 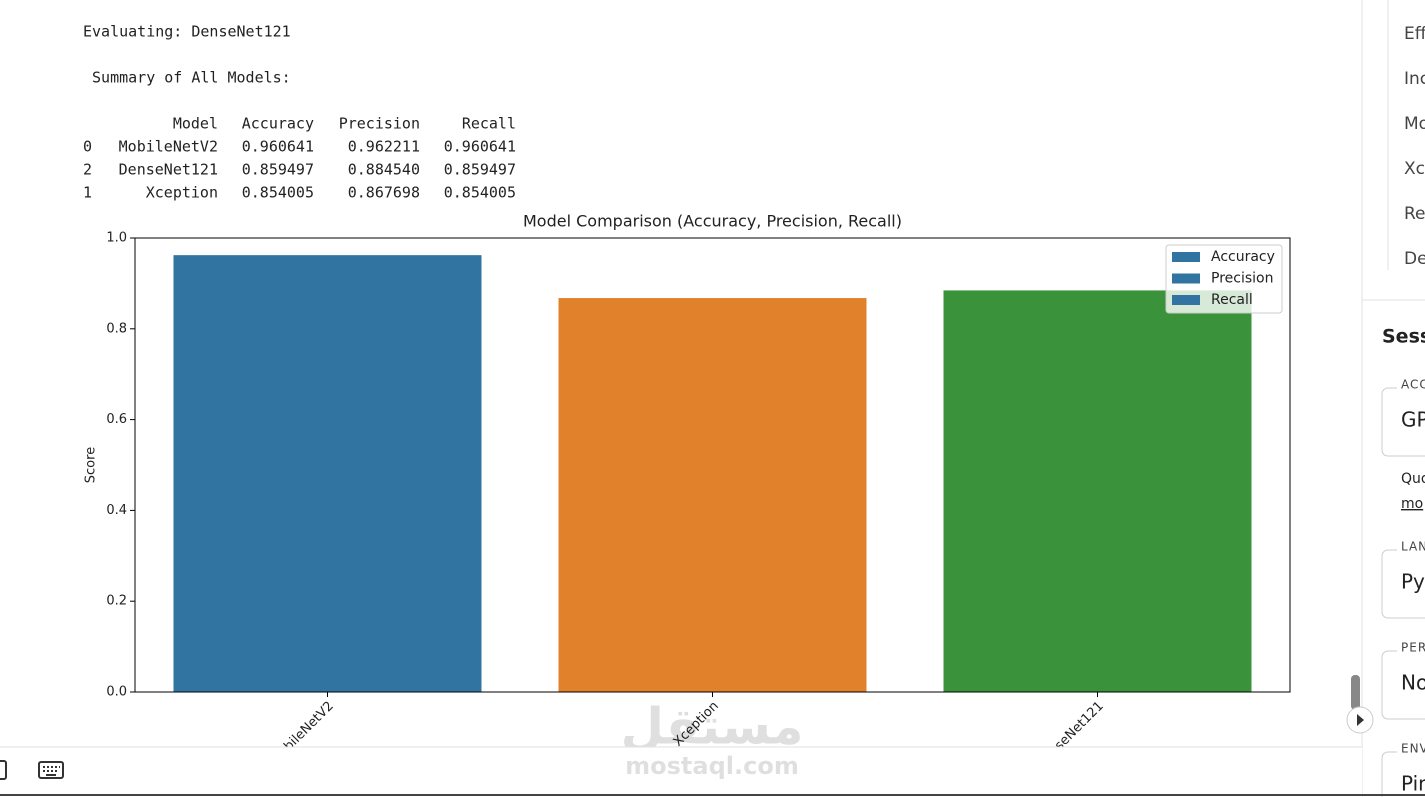 I want to click on arrow-icon, so click(x=1360, y=720).